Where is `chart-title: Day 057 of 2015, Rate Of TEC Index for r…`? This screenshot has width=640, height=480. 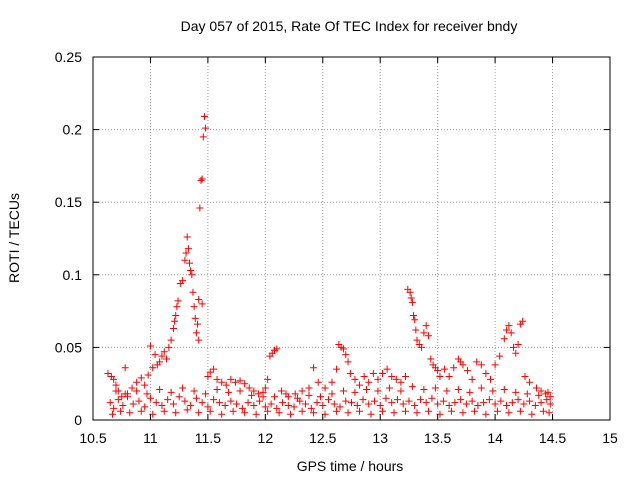 chart-title: Day 057 of 2015, Rate Of TEC Index for r… is located at coordinates (349, 26).